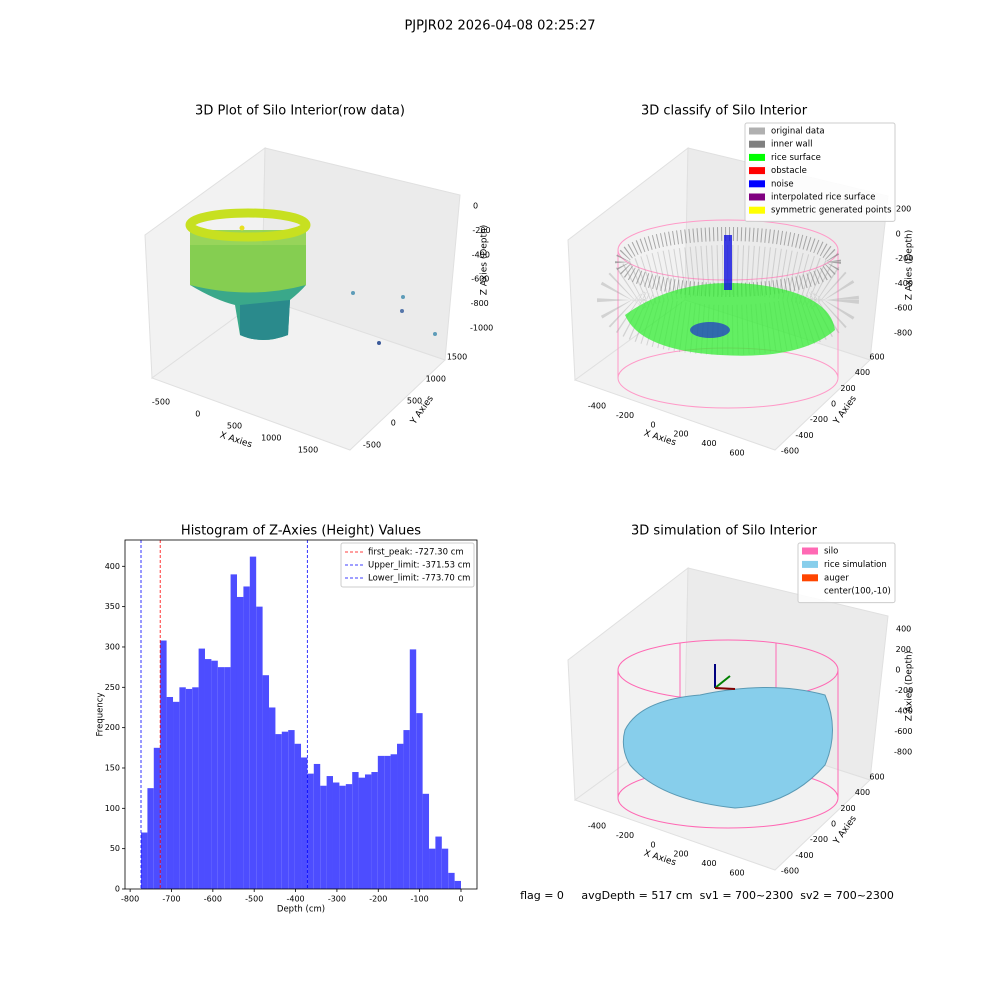  What do you see at coordinates (789, 171) in the screenshot?
I see `legend-label: obstacle` at bounding box center [789, 171].